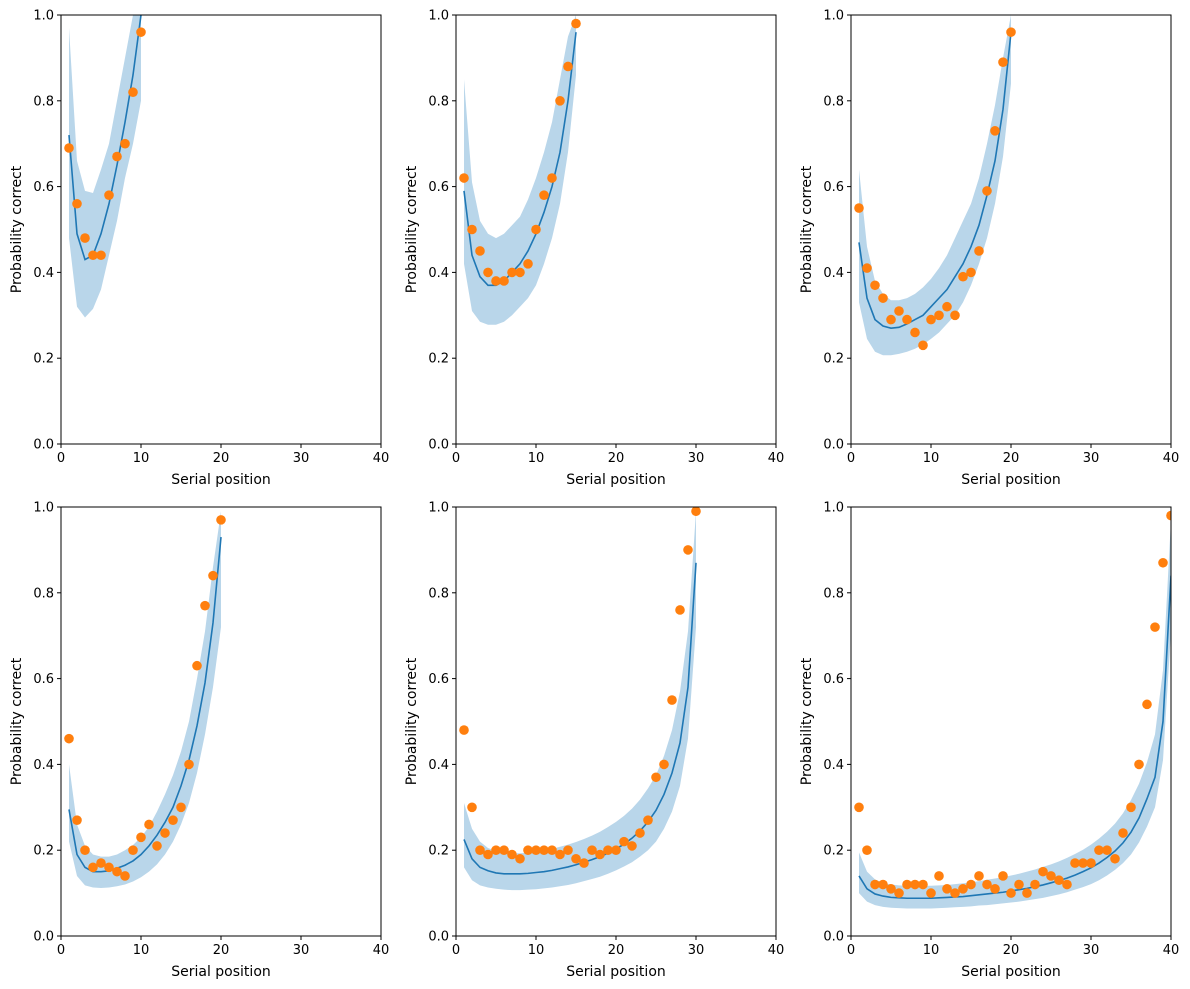 Image resolution: width=1190 pixels, height=989 pixels. I want to click on axes-frame, so click(1011, 721).